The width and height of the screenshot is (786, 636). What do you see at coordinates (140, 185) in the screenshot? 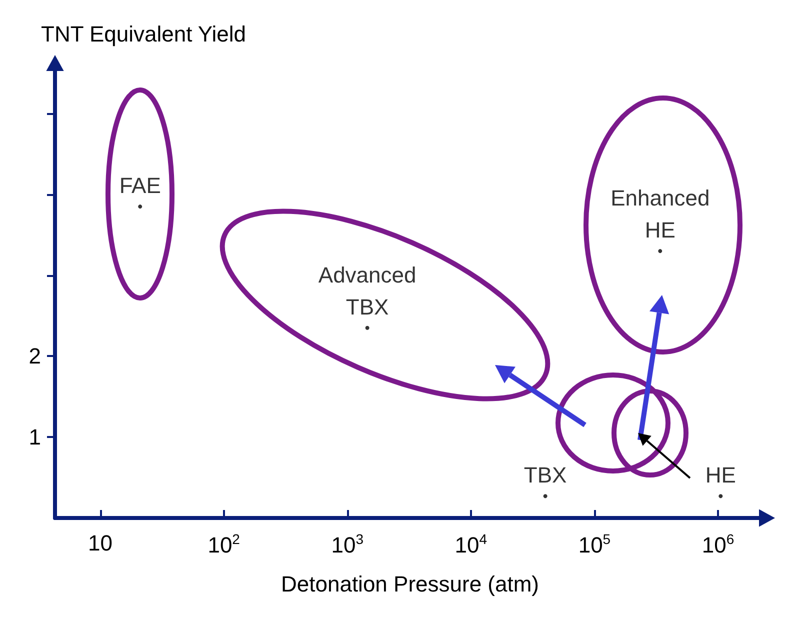
I see `data-label: FAE` at bounding box center [140, 185].